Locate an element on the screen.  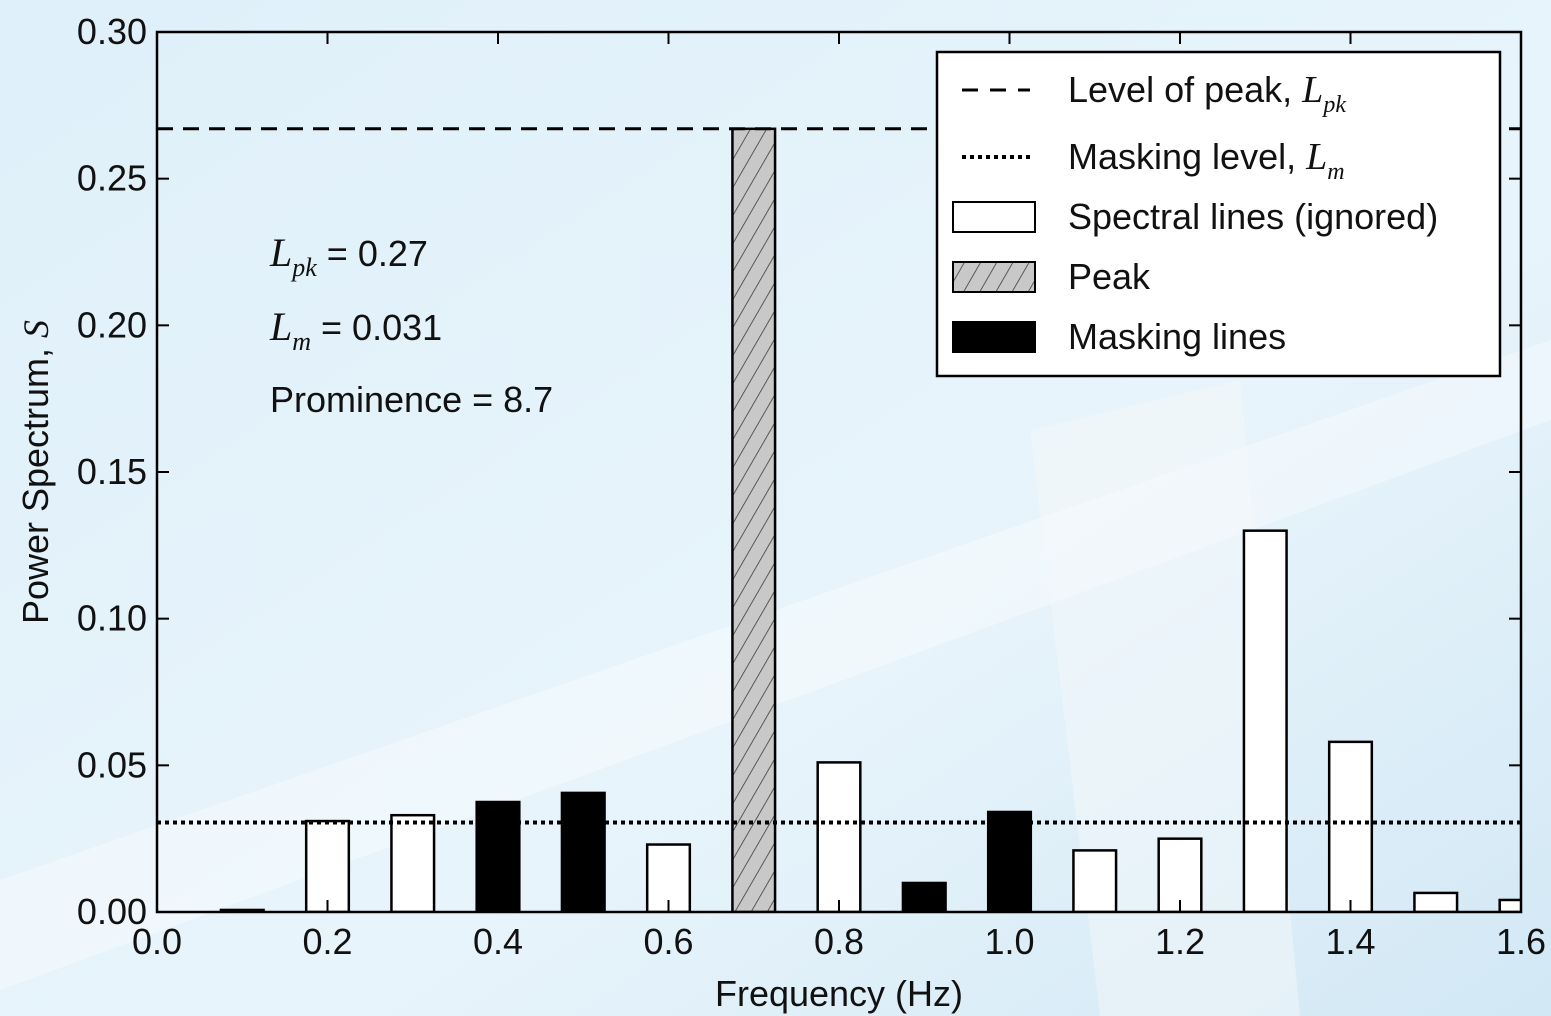
legend-label-subscript: m is located at coordinates (1335, 172).